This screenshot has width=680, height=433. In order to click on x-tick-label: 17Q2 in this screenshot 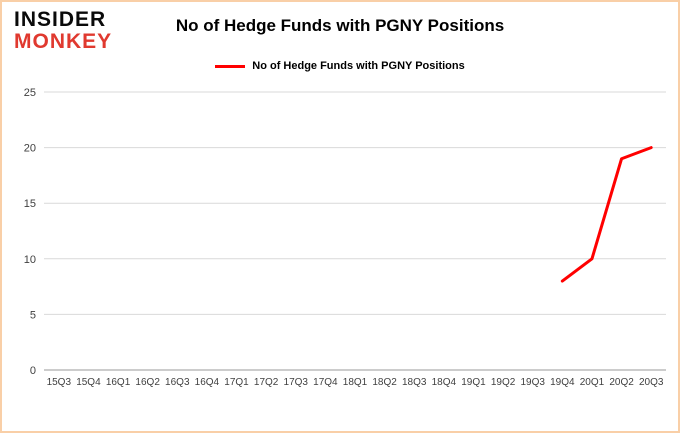, I will do `click(266, 382)`.